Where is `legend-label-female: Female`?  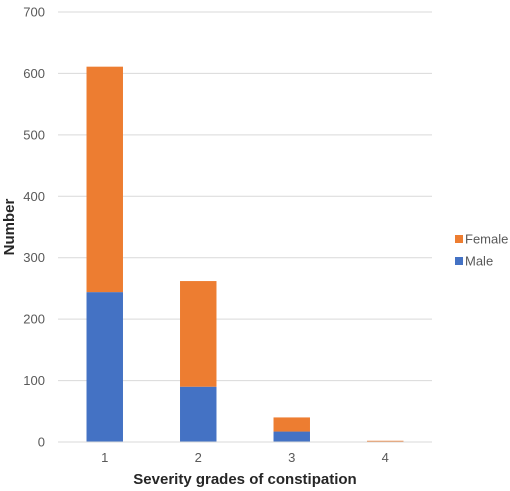 legend-label-female: Female is located at coordinates (486, 239).